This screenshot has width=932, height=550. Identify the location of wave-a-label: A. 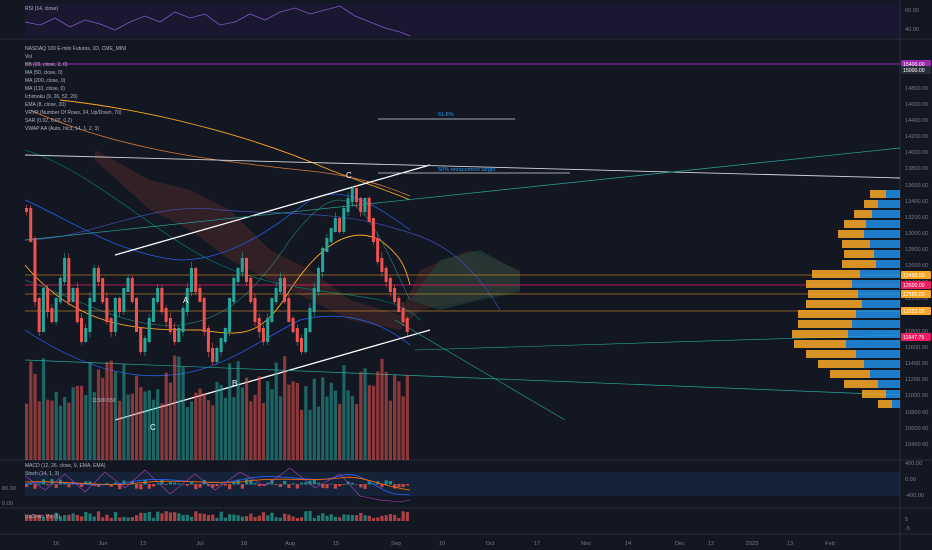
(186, 300).